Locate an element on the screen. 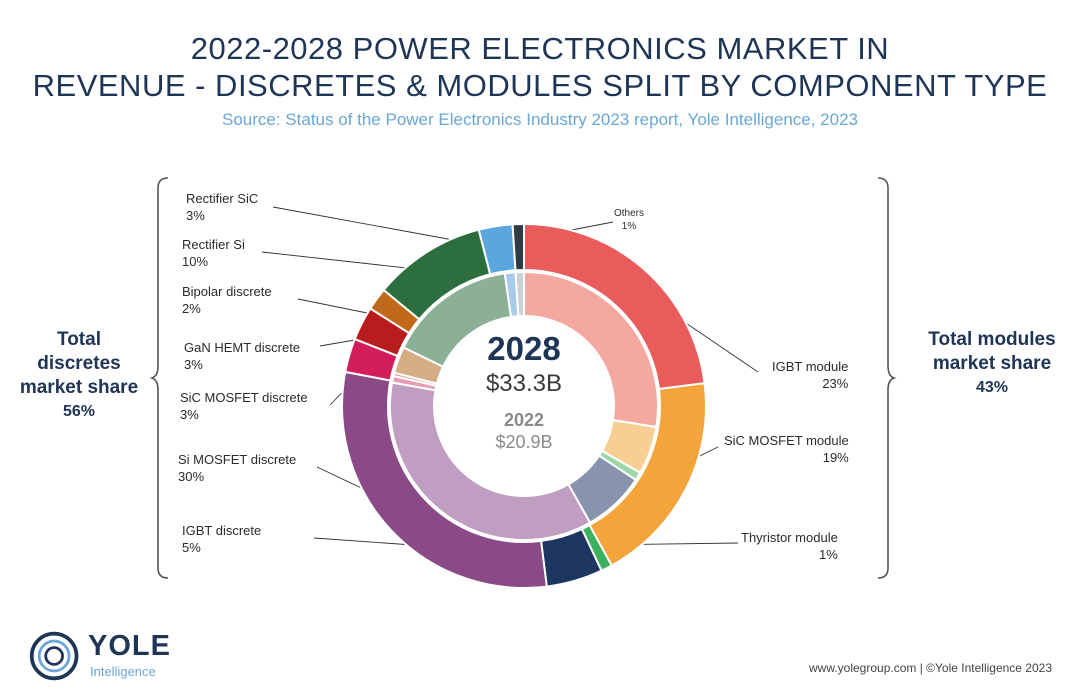 The height and width of the screenshot is (698, 1080). yole-logo-text: YOLE is located at coordinates (129, 646).